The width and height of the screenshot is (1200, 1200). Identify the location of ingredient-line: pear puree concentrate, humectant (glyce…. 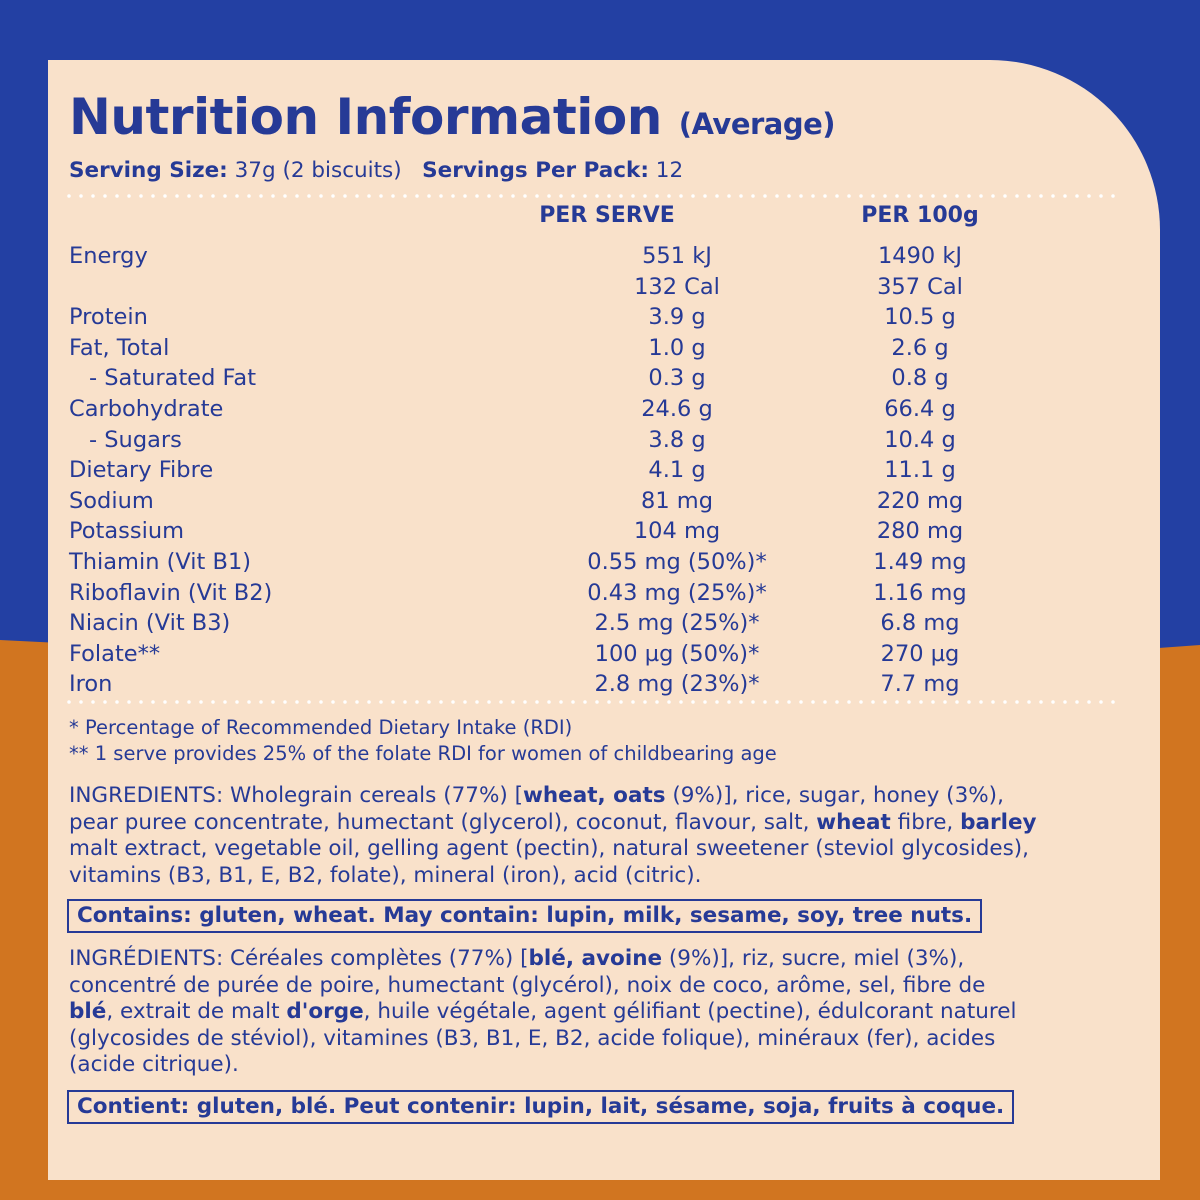
(614, 823).